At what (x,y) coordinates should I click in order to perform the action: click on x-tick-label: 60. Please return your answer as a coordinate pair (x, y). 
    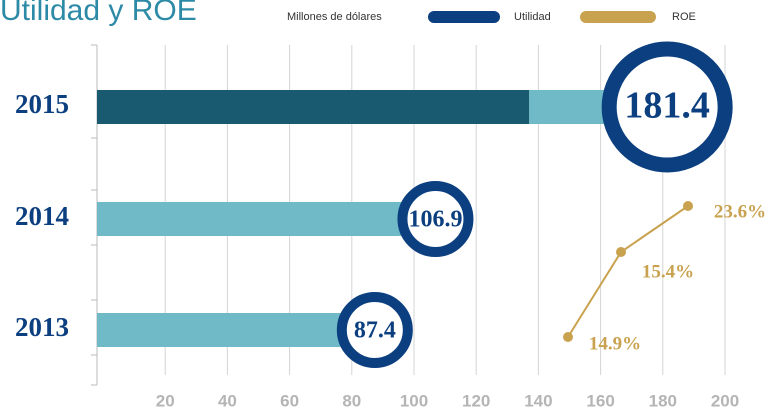
    Looking at the image, I should click on (289, 400).